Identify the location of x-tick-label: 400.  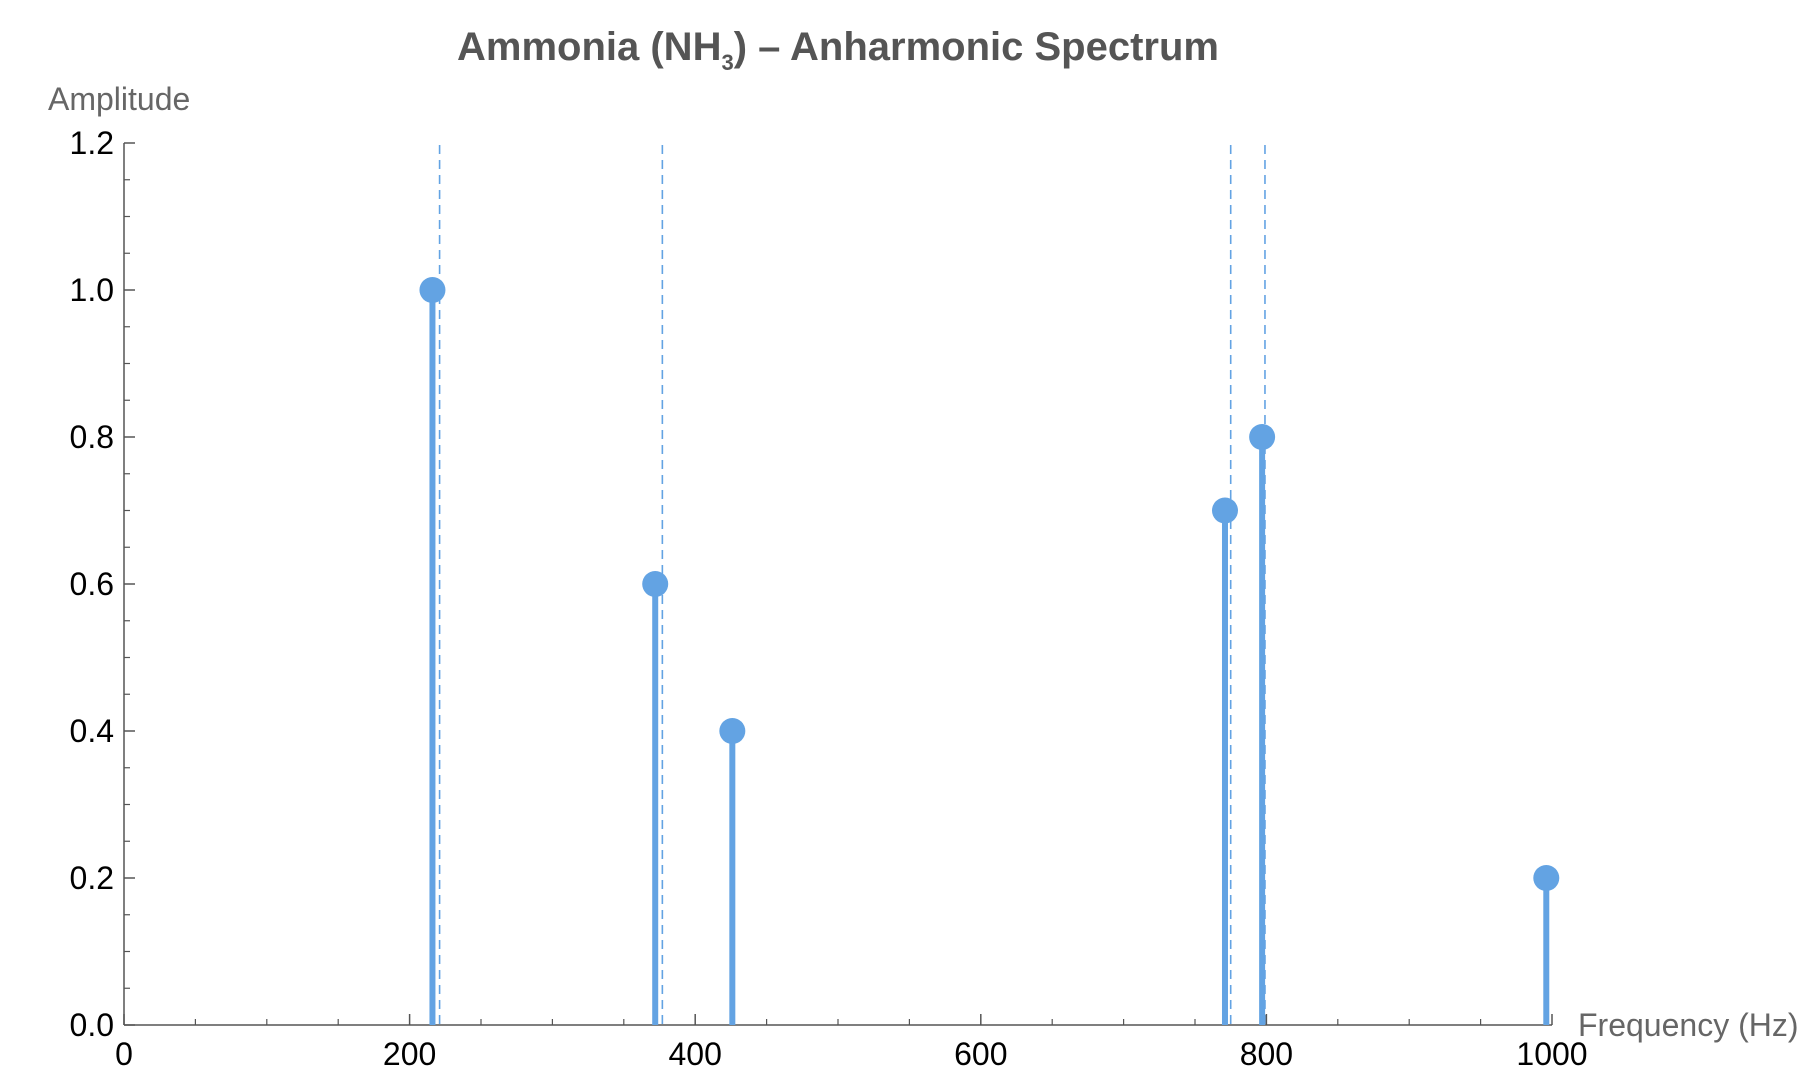
(695, 1054).